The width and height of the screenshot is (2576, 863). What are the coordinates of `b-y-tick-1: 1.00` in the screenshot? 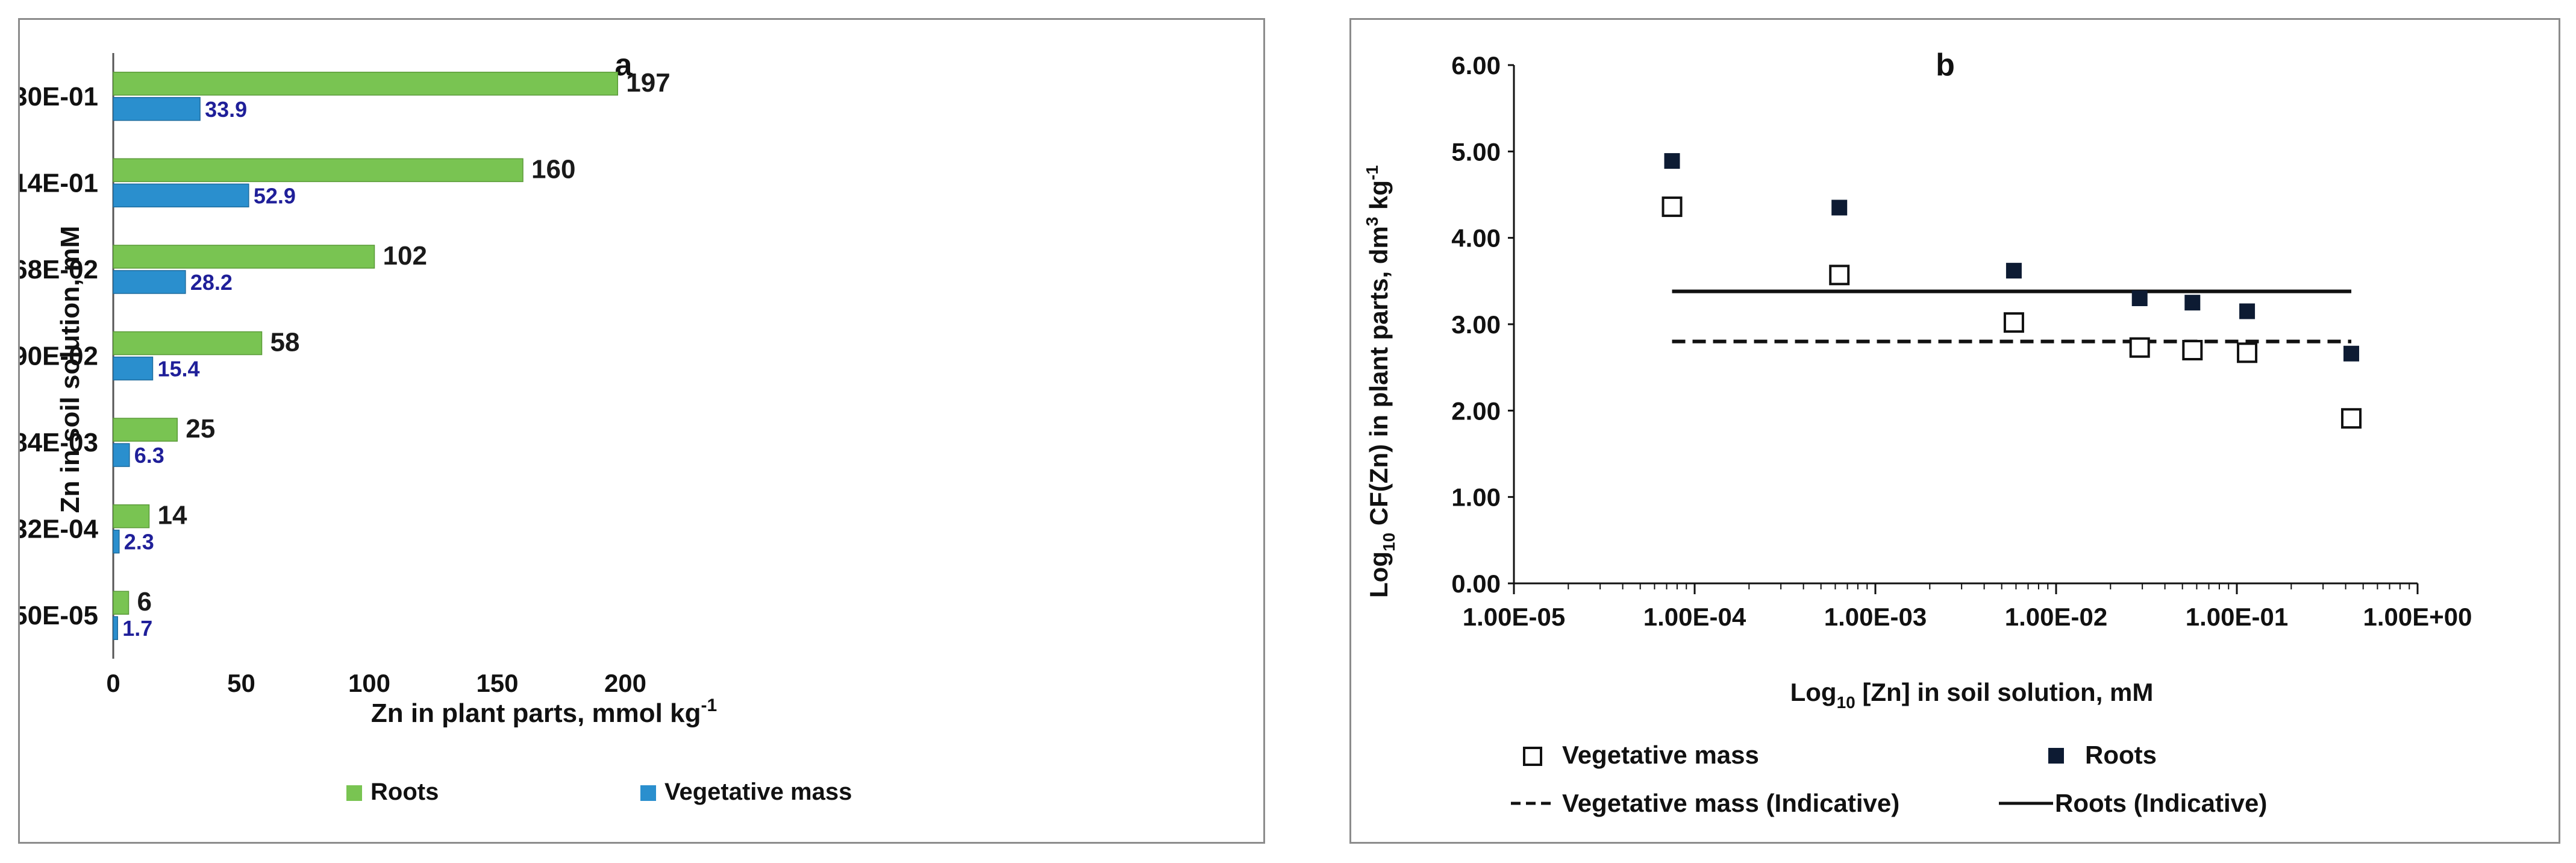 It's located at (1476, 498).